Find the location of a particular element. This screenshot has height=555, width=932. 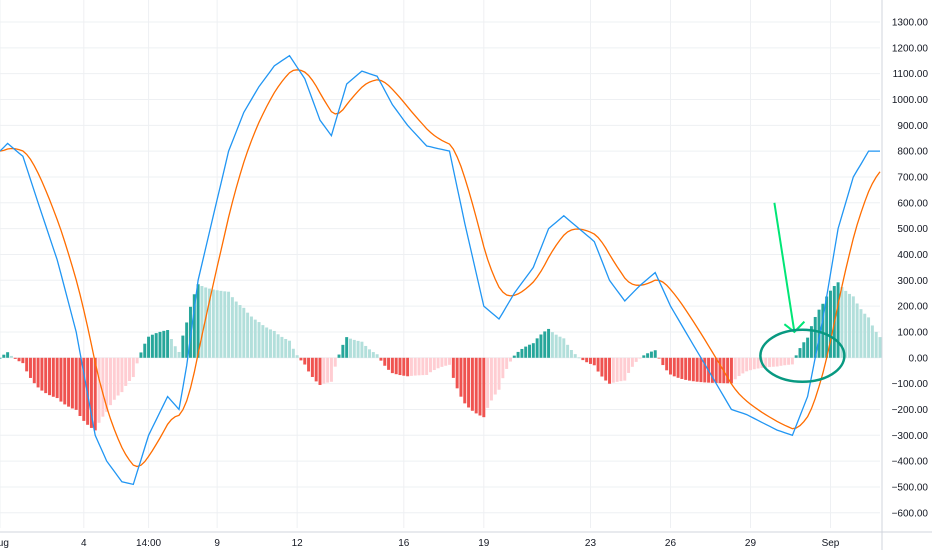

y-tick-label: 600.00 is located at coordinates (912, 203).